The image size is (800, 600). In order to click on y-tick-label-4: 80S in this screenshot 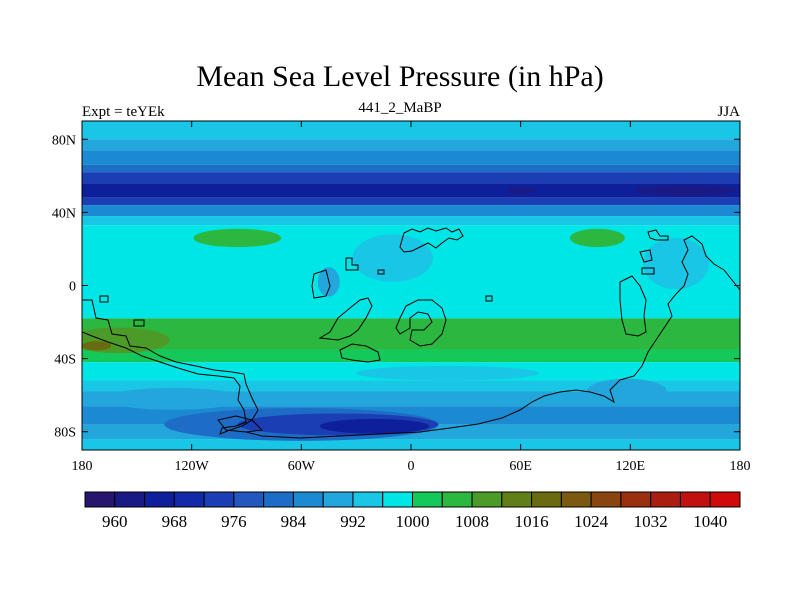, I will do `click(65, 433)`.